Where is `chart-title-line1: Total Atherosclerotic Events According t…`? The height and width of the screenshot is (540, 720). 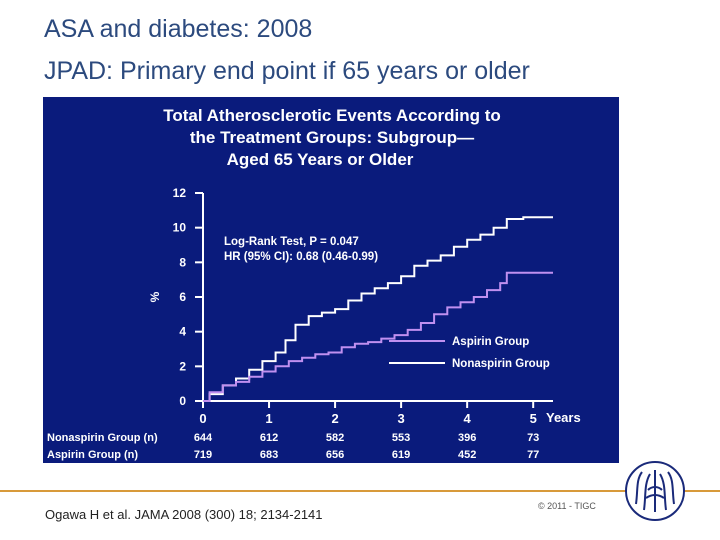 chart-title-line1: Total Atherosclerotic Events According t… is located at coordinates (332, 115).